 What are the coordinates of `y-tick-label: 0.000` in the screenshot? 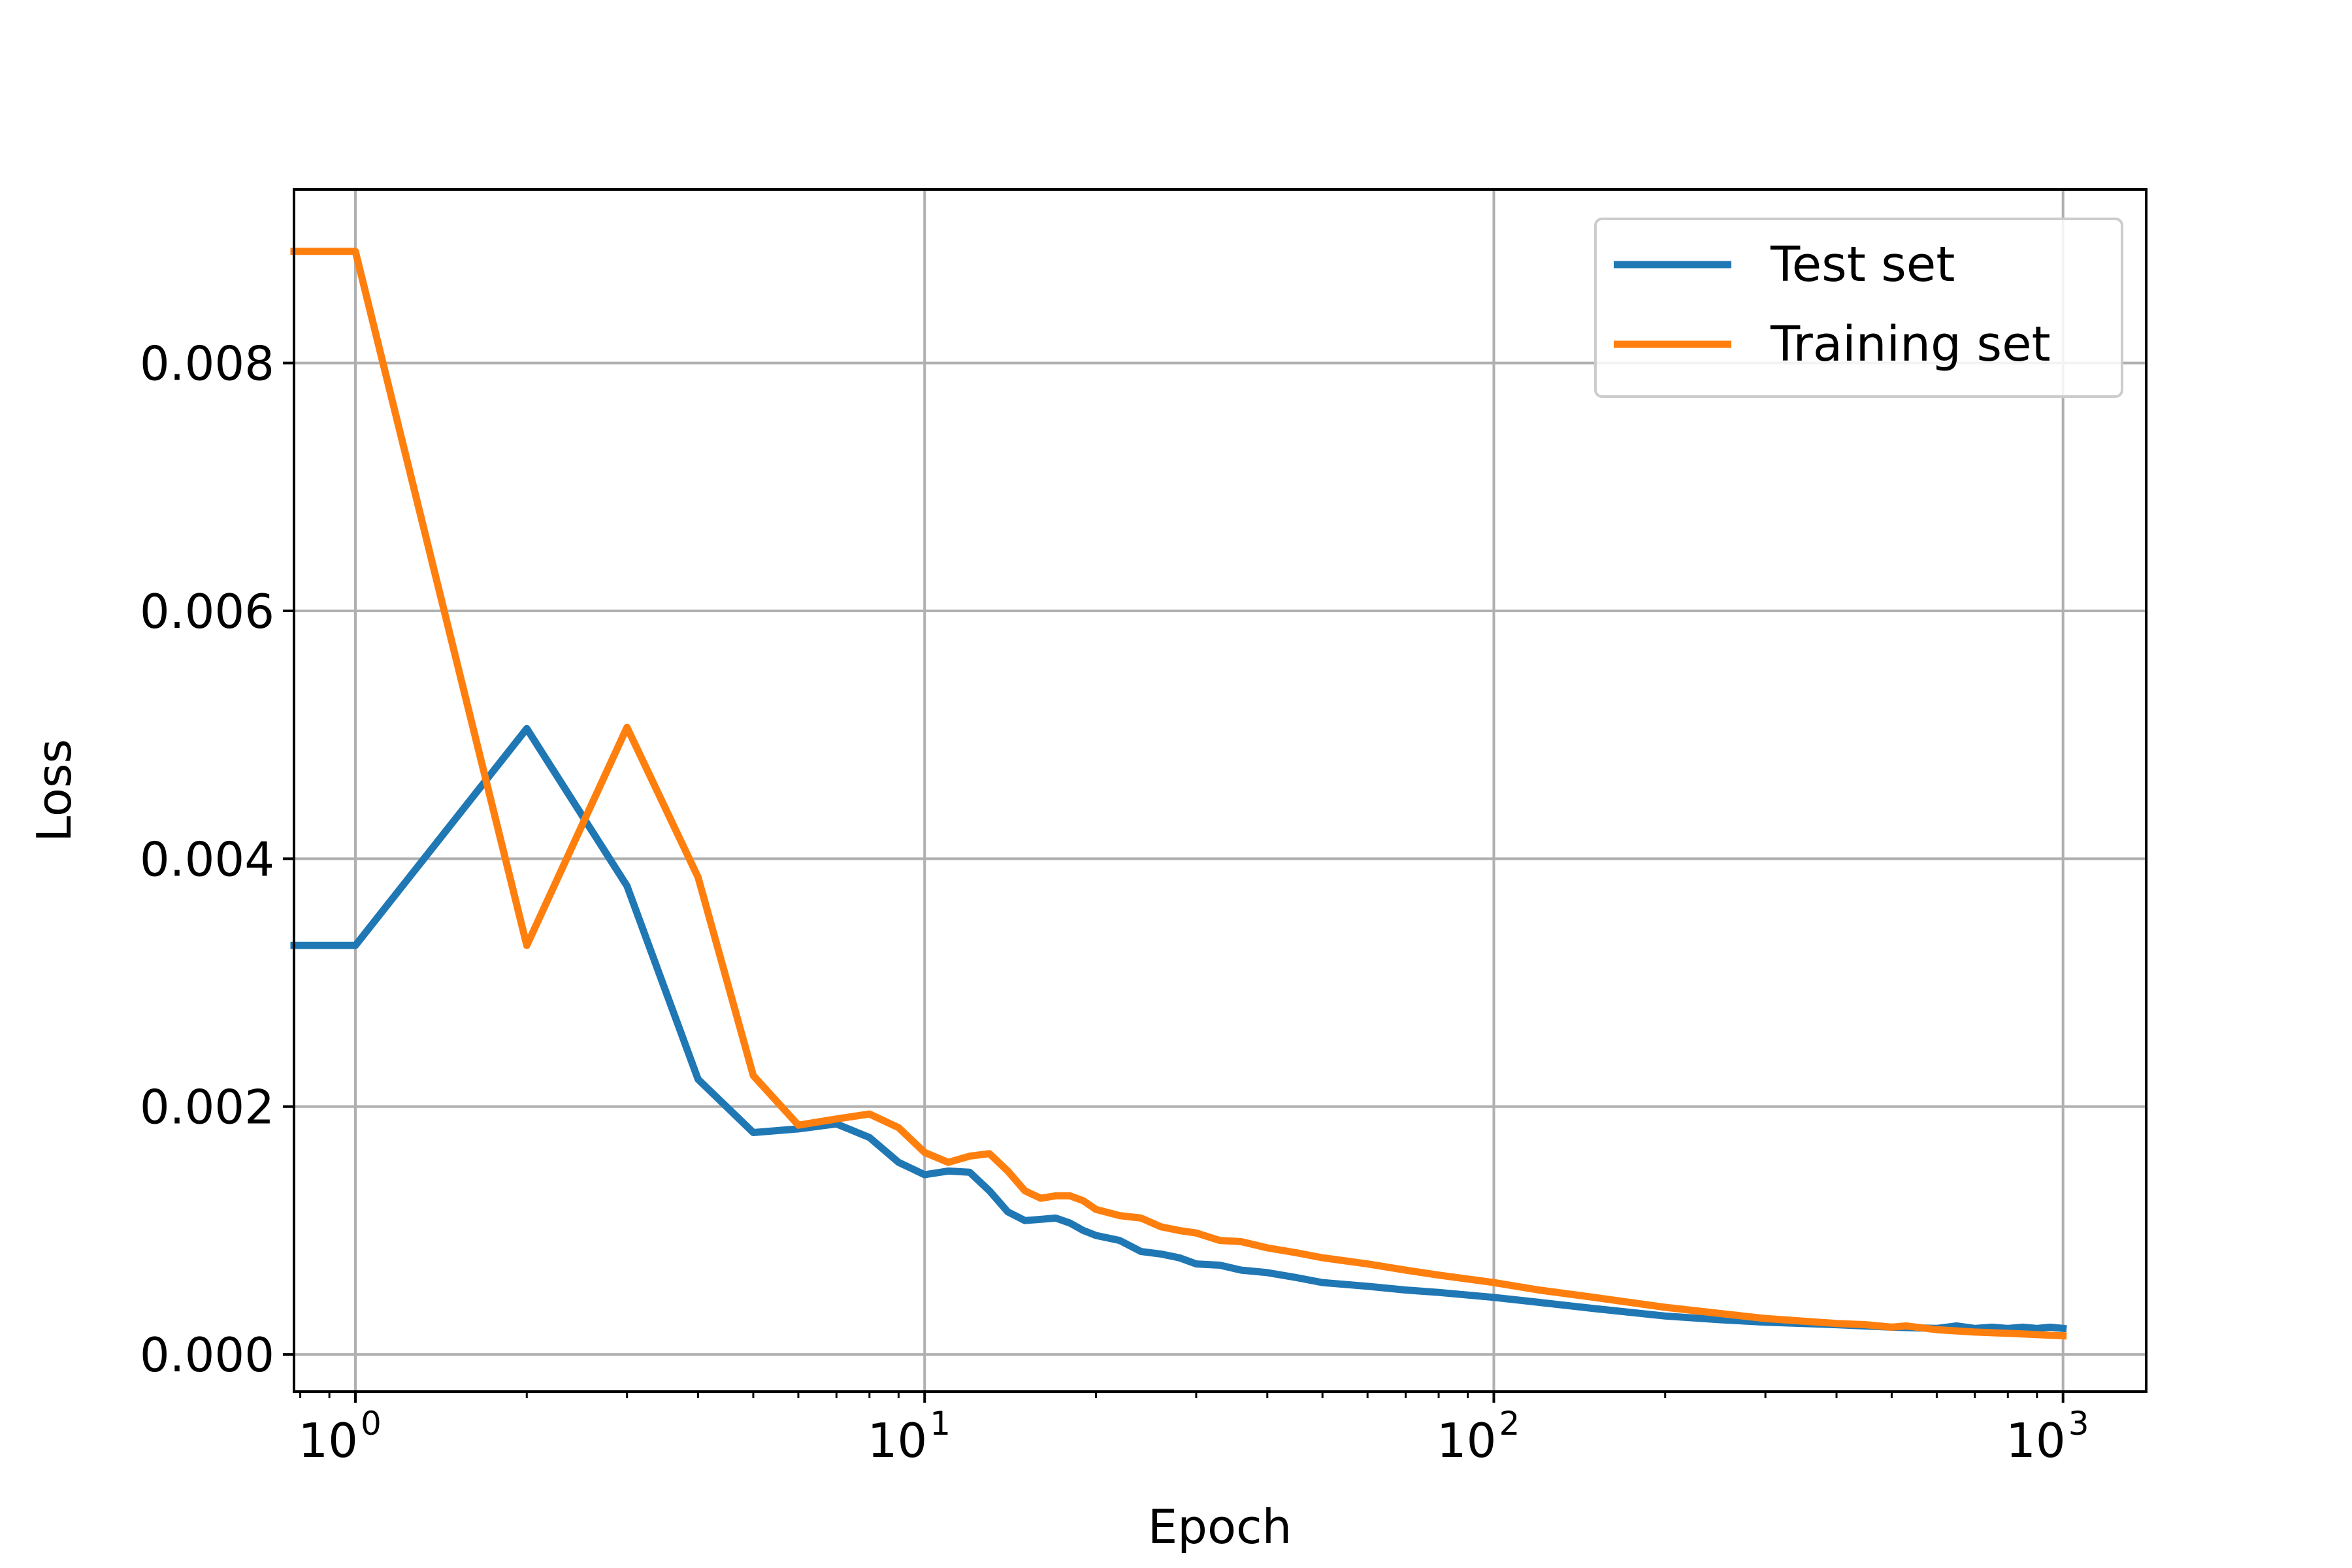 It's located at (207, 1355).